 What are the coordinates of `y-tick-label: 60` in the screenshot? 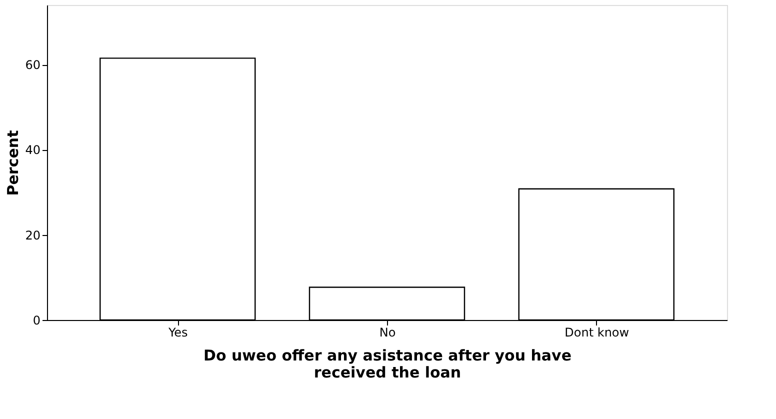 It's located at (32, 65).